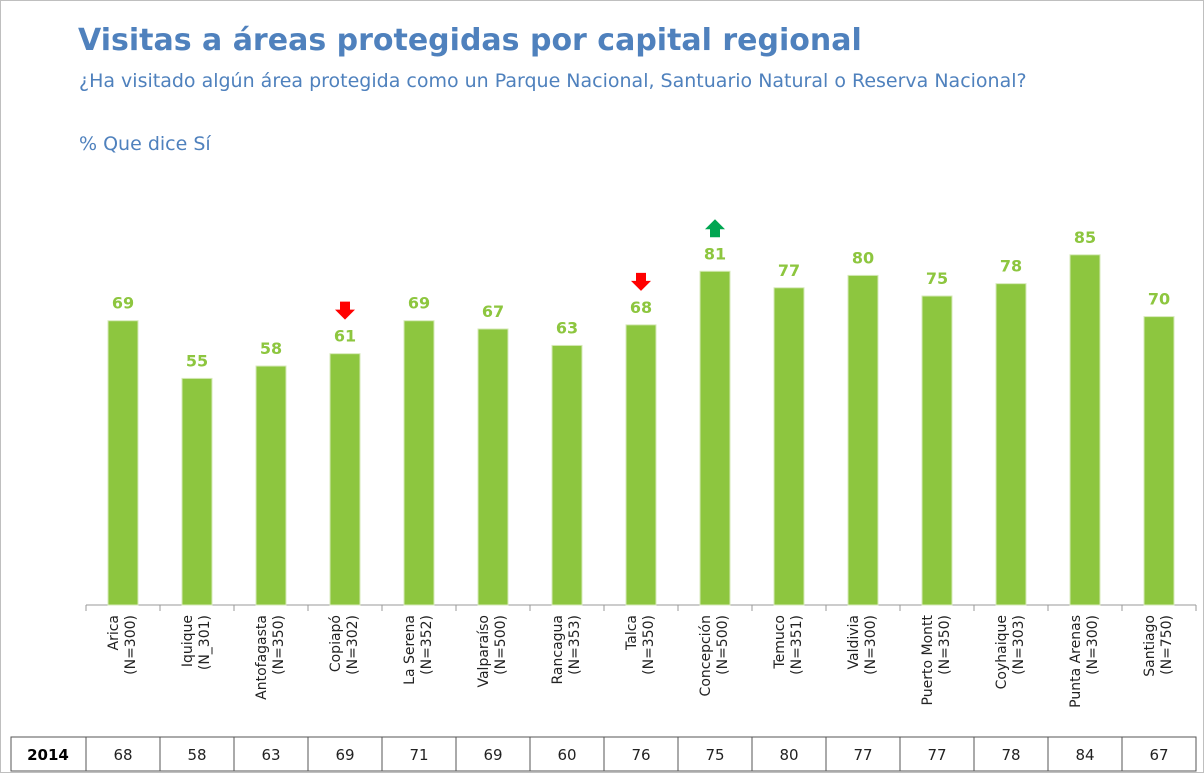  I want to click on measure-label: % Que dice Sí, so click(145, 144).